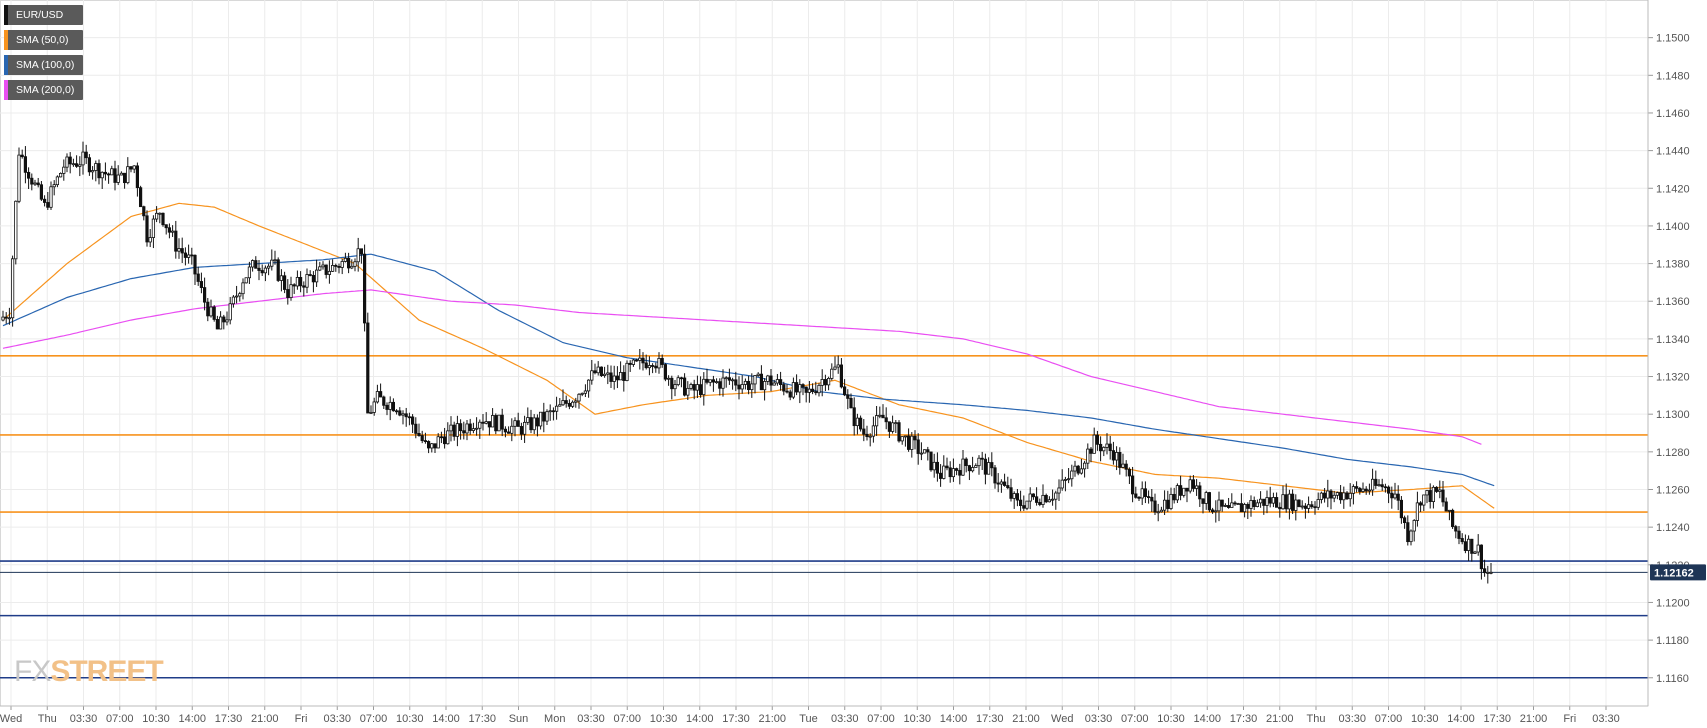 The image size is (1707, 728). Describe the element at coordinates (265, 719) in the screenshot. I see `x-tick-label: 21:00` at that location.